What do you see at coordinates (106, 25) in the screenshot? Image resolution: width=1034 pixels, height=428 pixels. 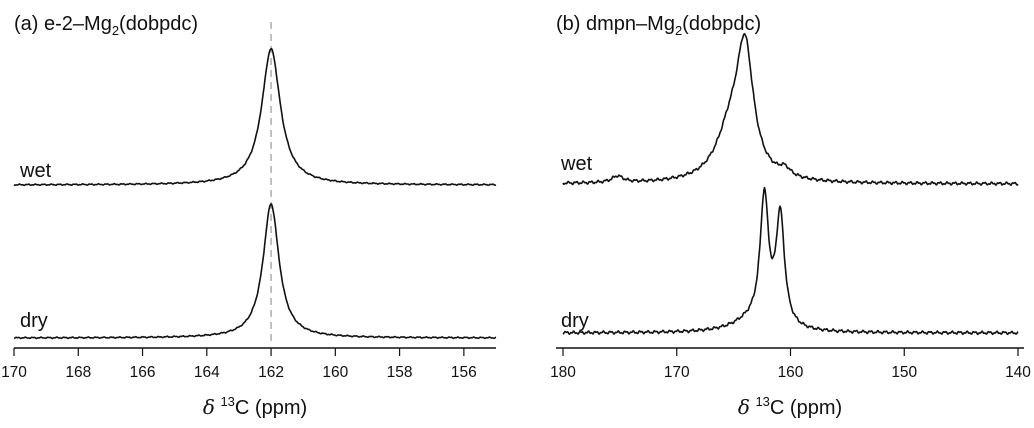 I see `panel-a-title: (a) e-2–Mg2(dobpdc)` at bounding box center [106, 25].